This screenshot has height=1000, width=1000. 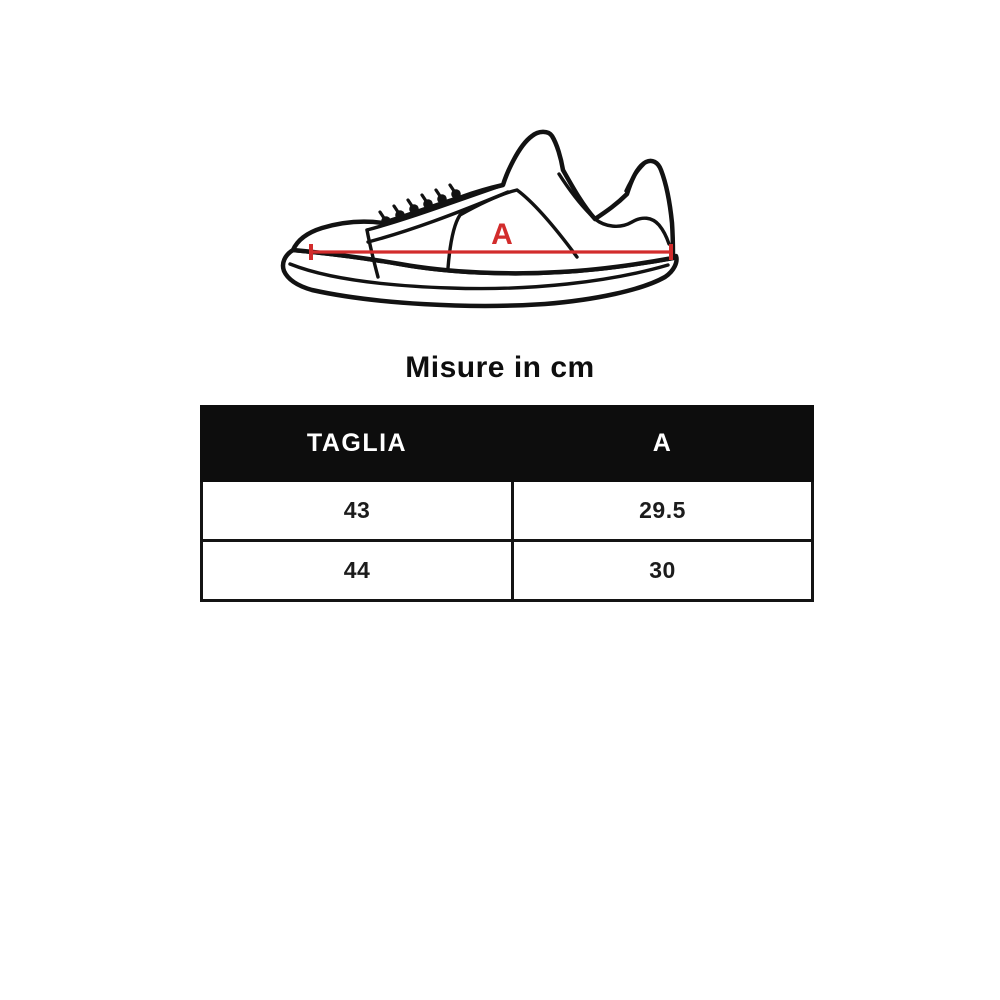 What do you see at coordinates (357, 443) in the screenshot?
I see `header-cell-taglia: TAGLIA` at bounding box center [357, 443].